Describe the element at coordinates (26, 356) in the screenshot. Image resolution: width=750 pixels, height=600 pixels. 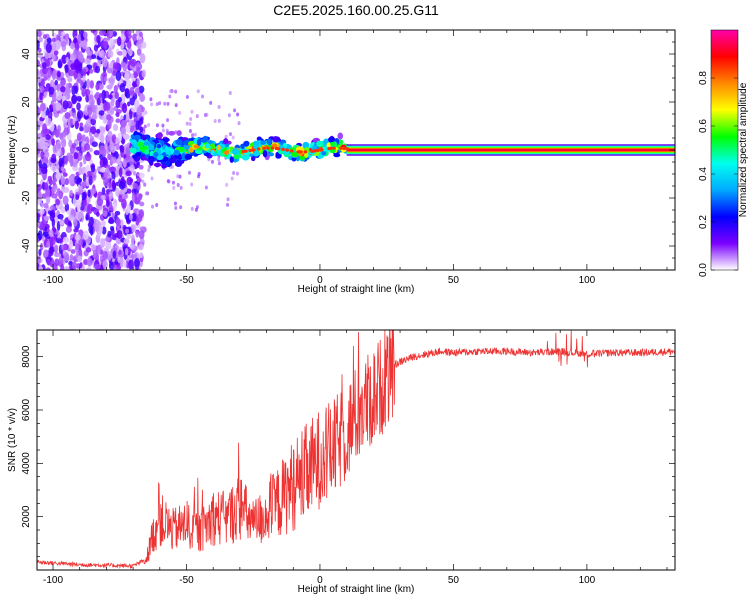
I see `snr-ytick-label: 8000` at that location.